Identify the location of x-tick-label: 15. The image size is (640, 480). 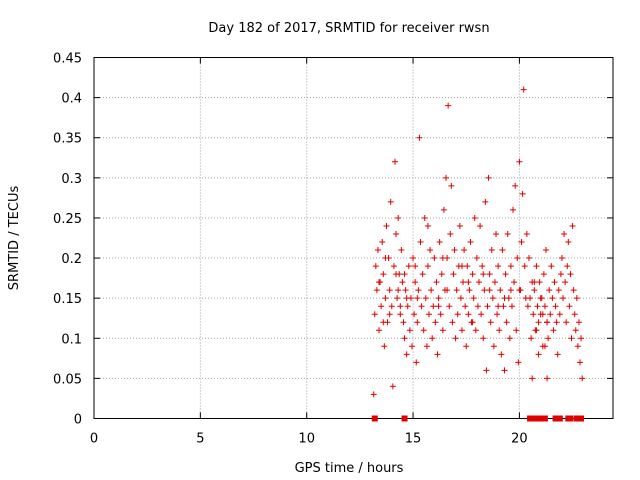
(413, 439).